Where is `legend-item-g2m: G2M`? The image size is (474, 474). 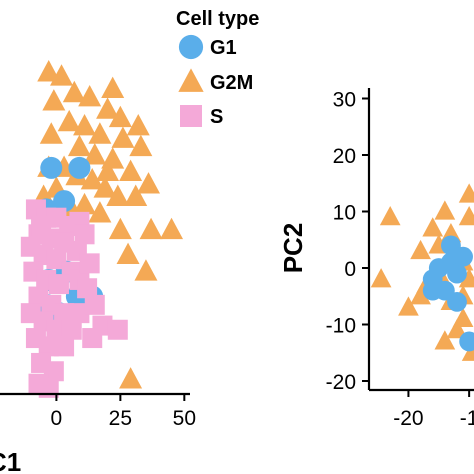 legend-item-g2m: G2M is located at coordinates (215, 81).